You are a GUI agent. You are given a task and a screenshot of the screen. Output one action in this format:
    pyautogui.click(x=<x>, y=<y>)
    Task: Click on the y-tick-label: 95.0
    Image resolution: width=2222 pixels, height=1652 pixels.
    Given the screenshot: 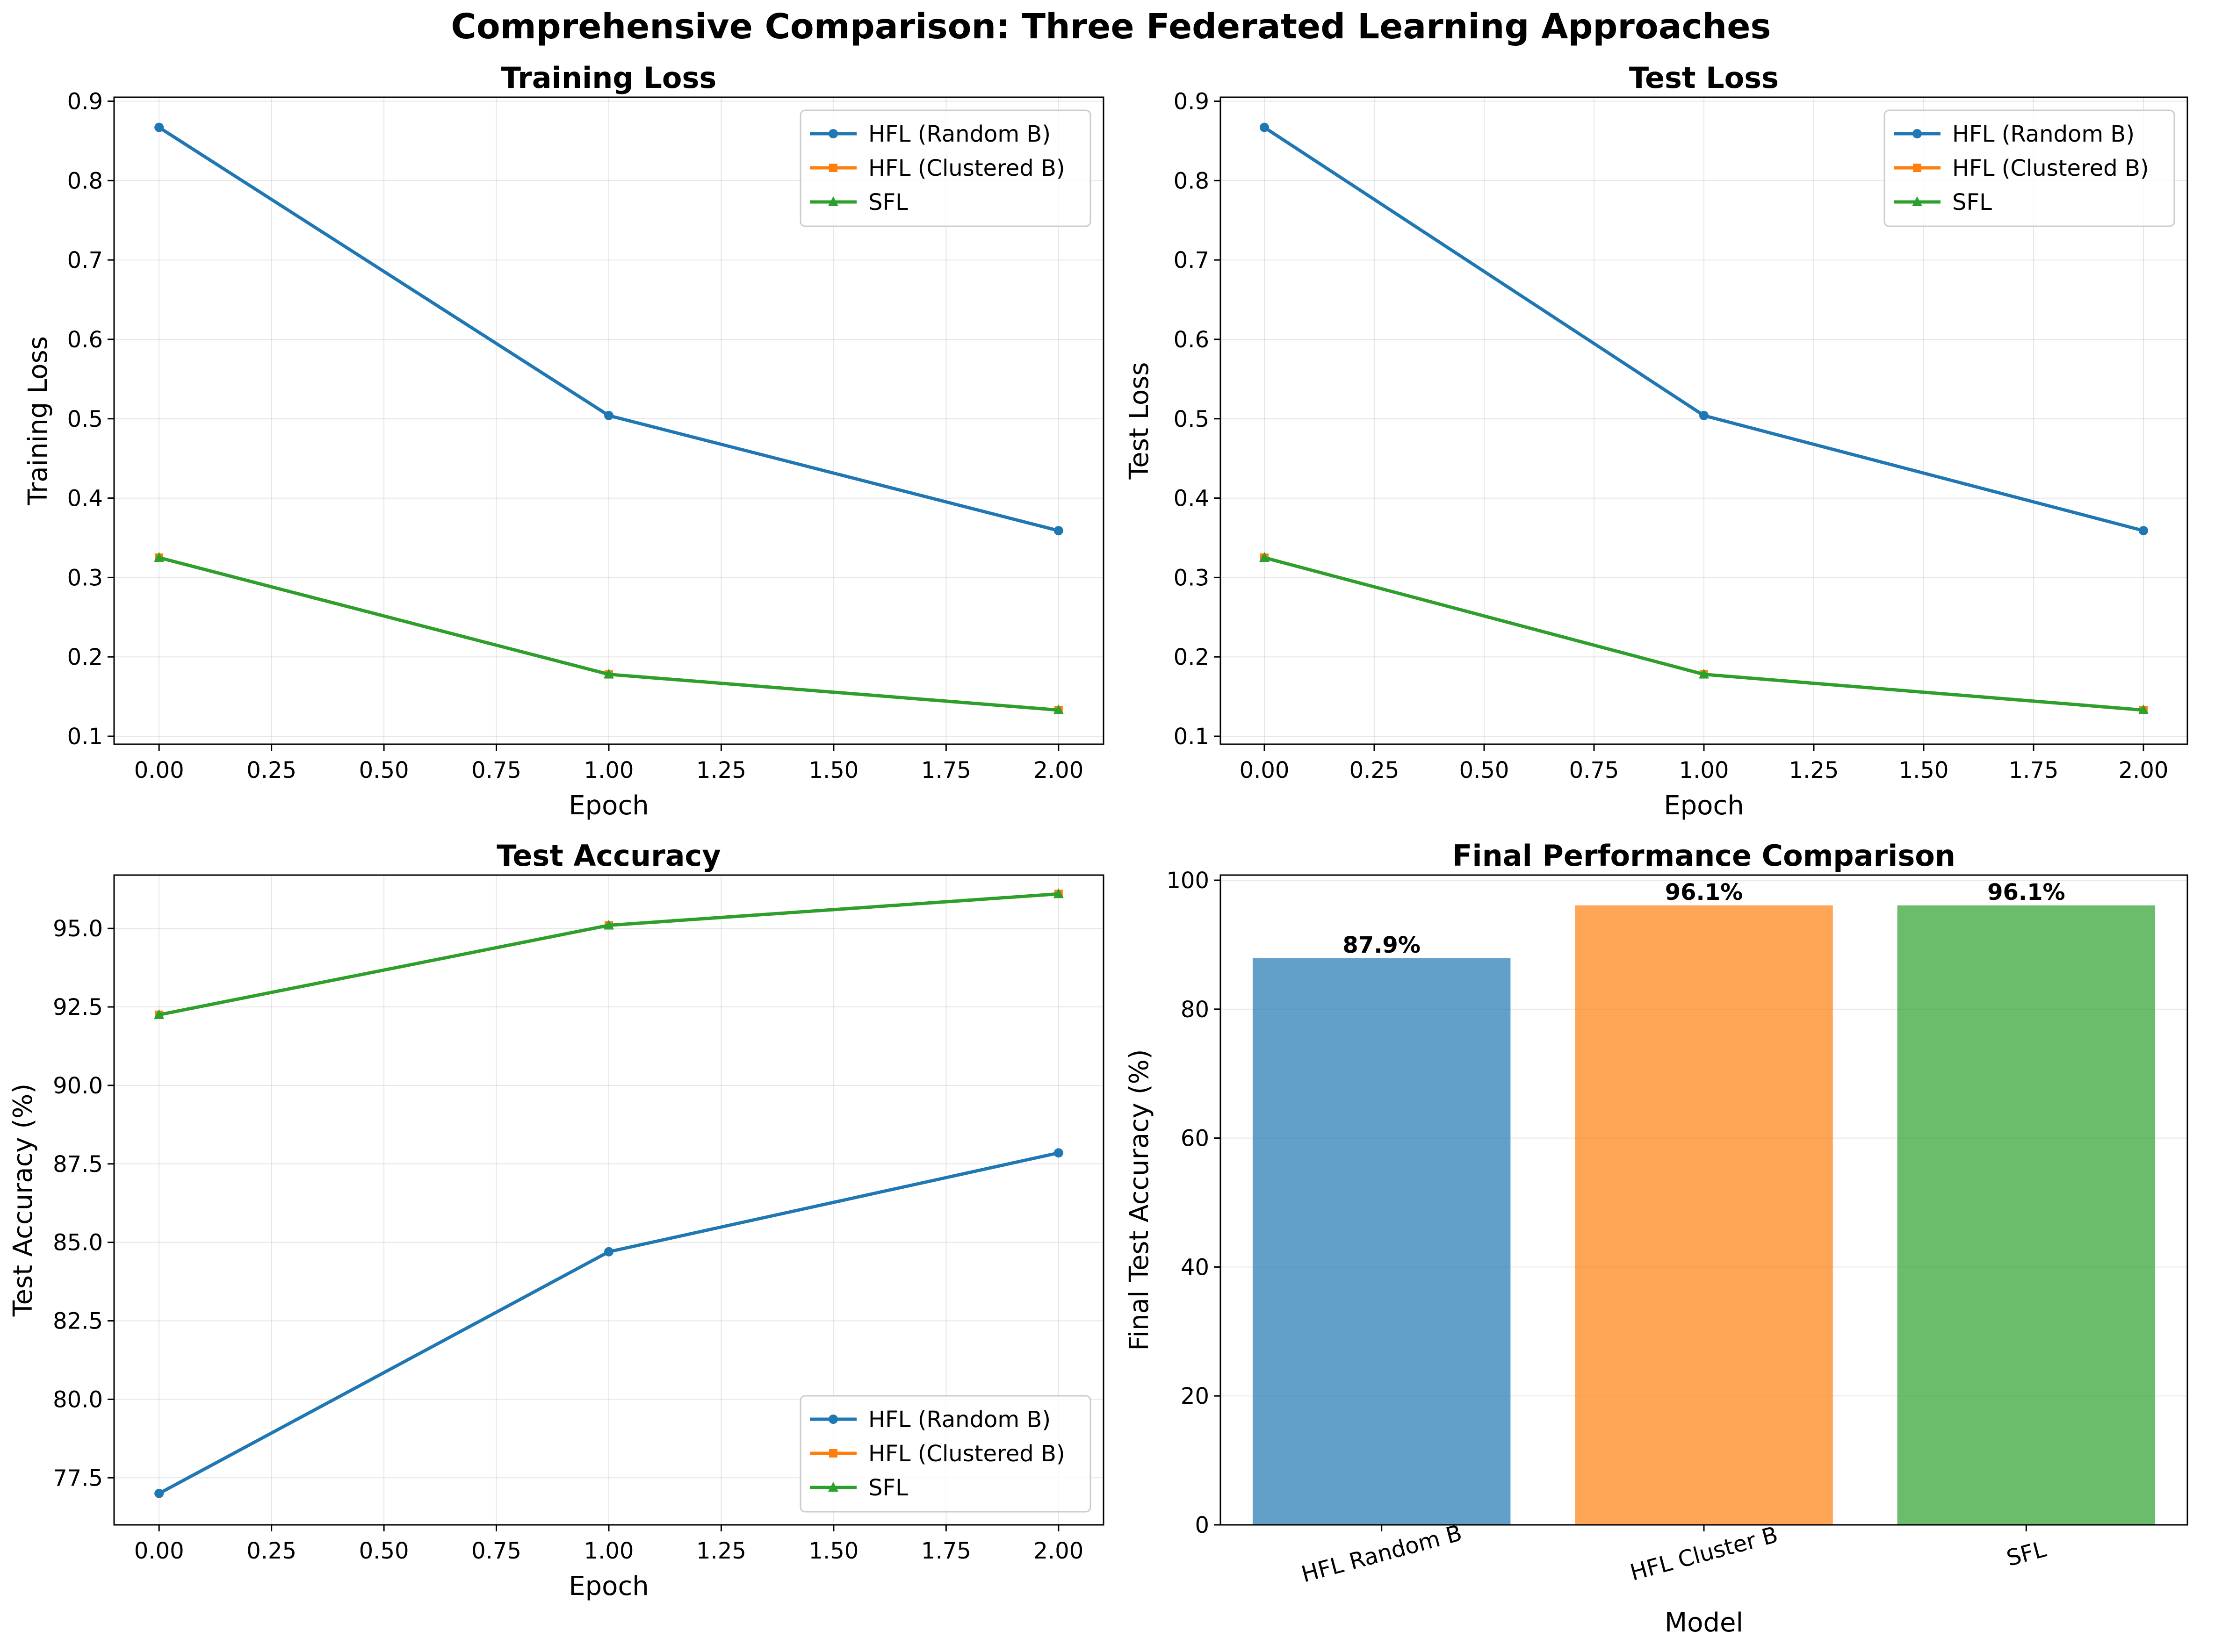 What is the action you would take?
    pyautogui.click(x=78, y=929)
    